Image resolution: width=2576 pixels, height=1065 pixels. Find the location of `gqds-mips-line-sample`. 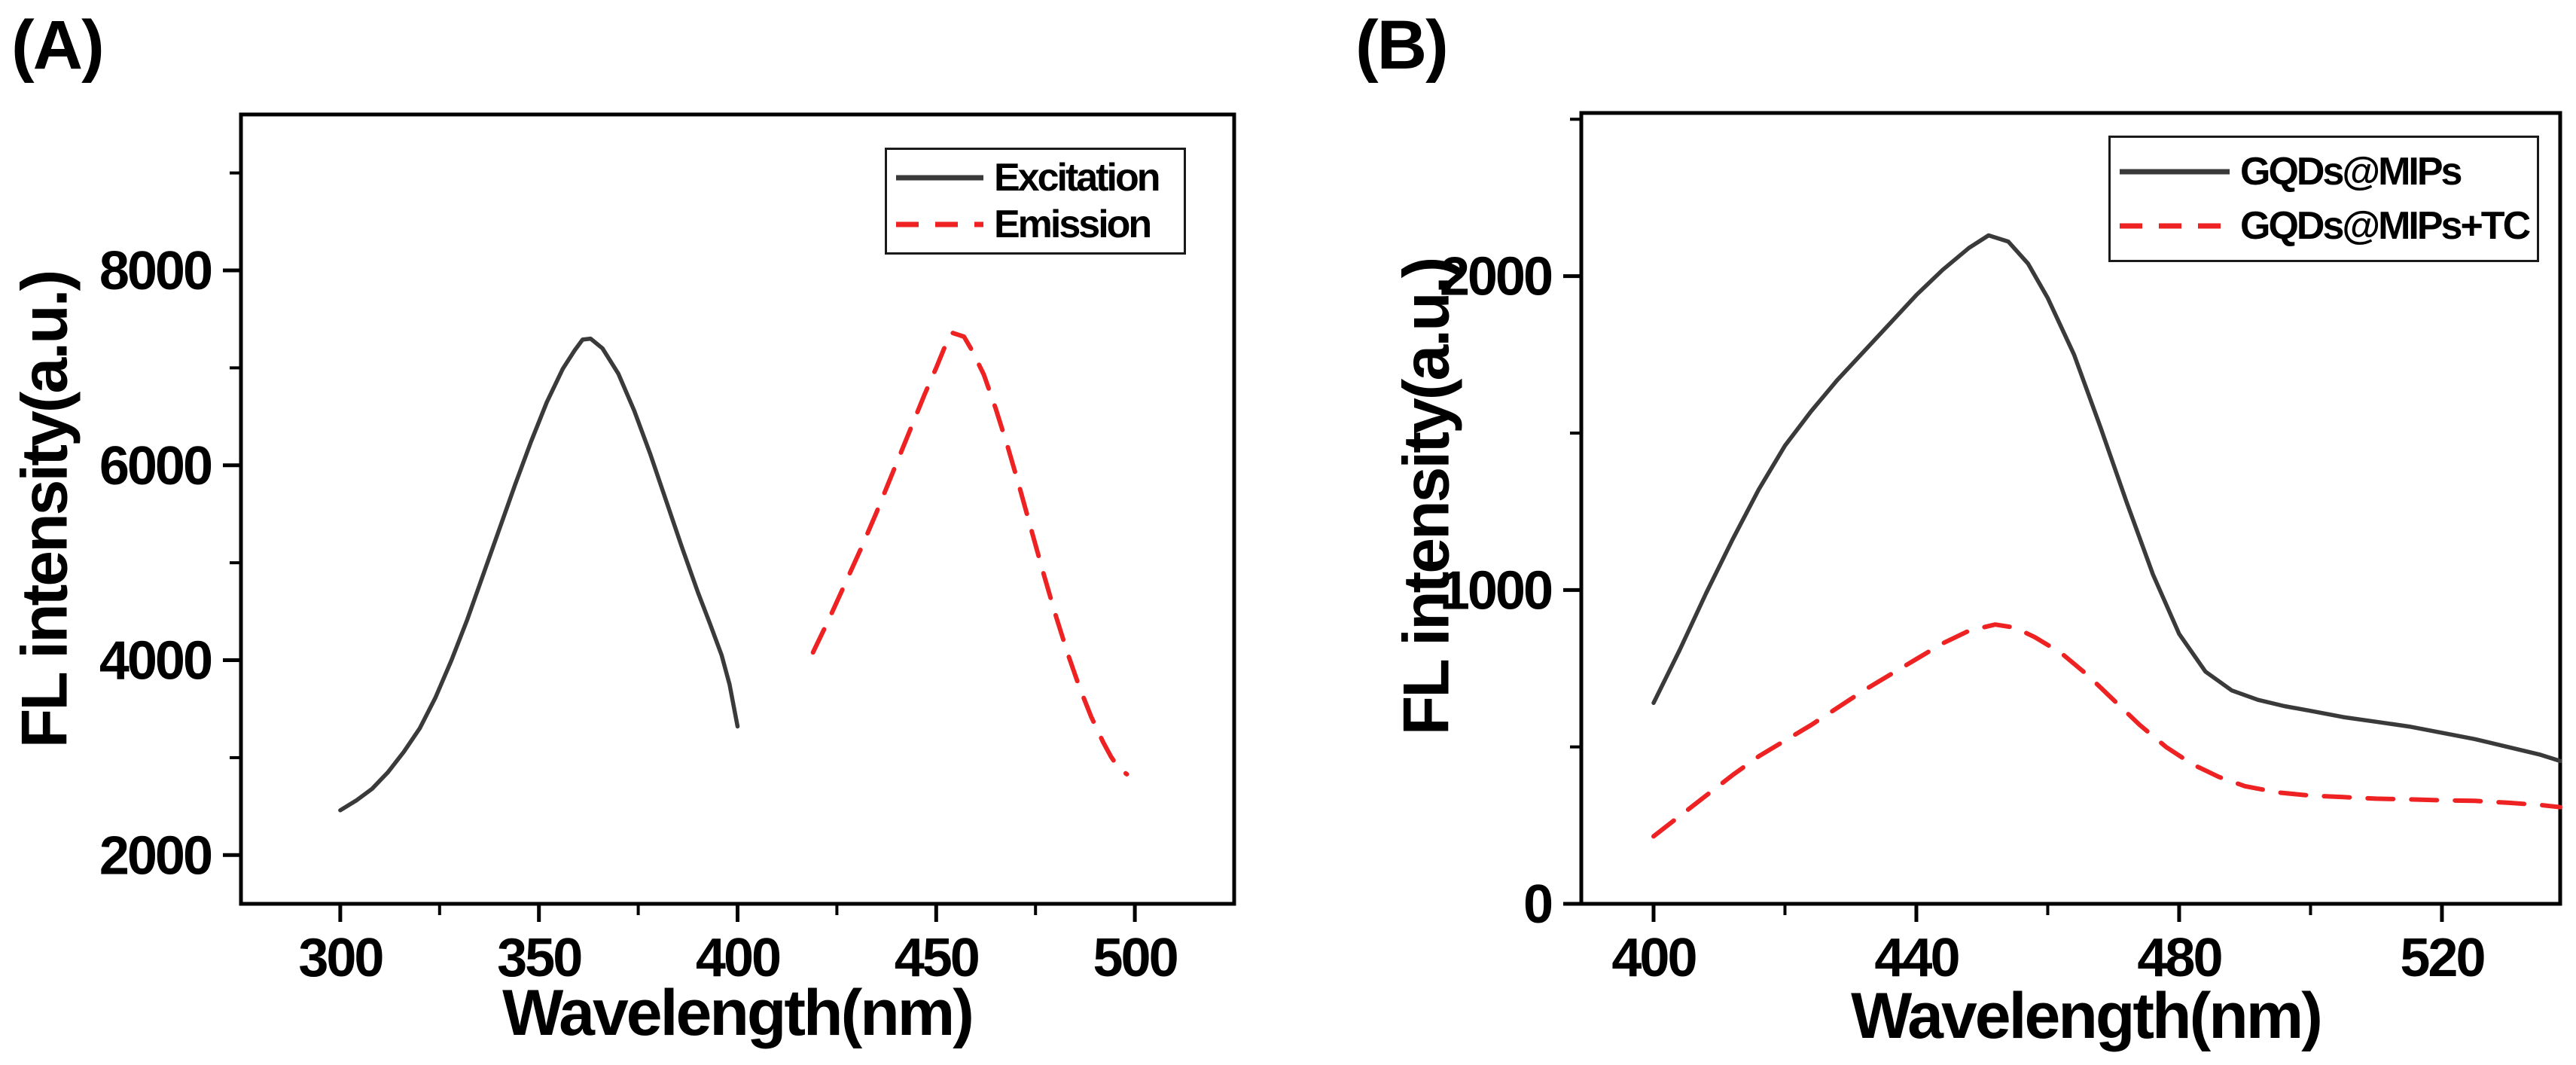

gqds-mips-line-sample is located at coordinates (2175, 172).